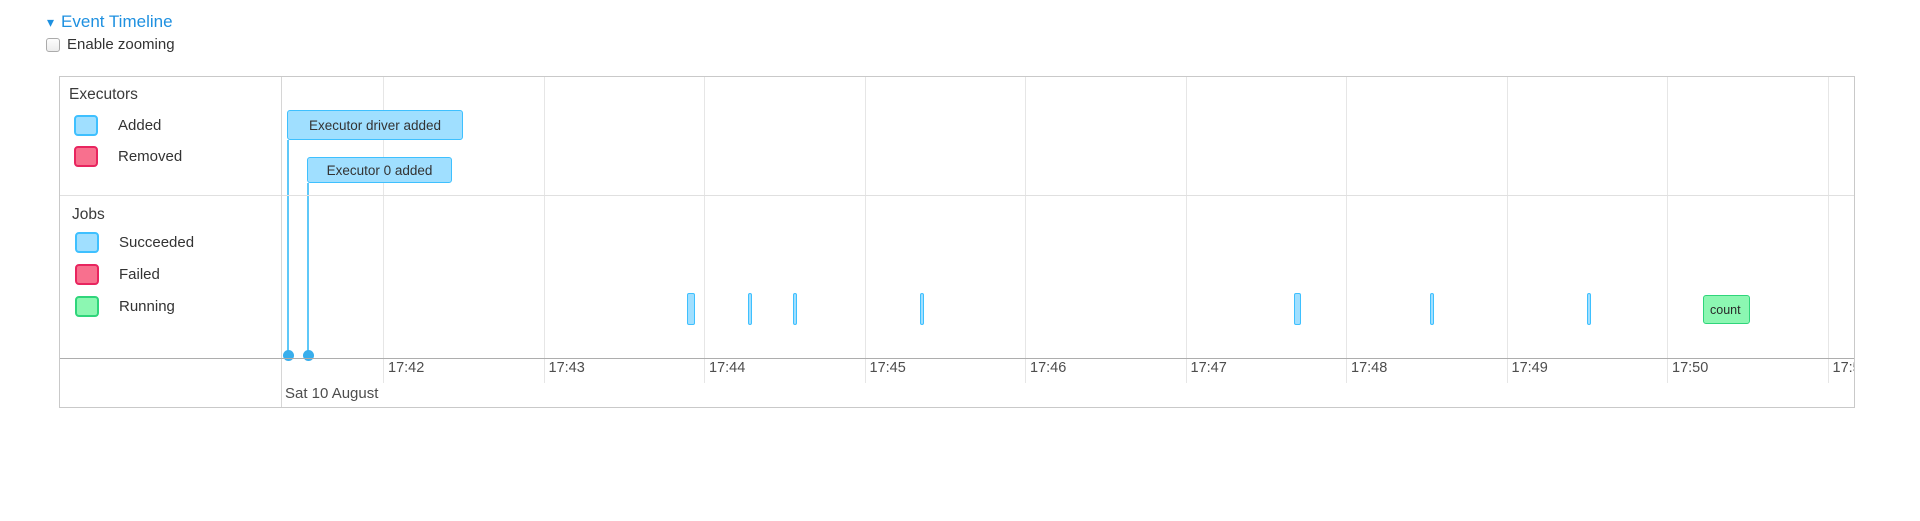 The height and width of the screenshot is (521, 1920). I want to click on page-title: Event Timeline, so click(117, 21).